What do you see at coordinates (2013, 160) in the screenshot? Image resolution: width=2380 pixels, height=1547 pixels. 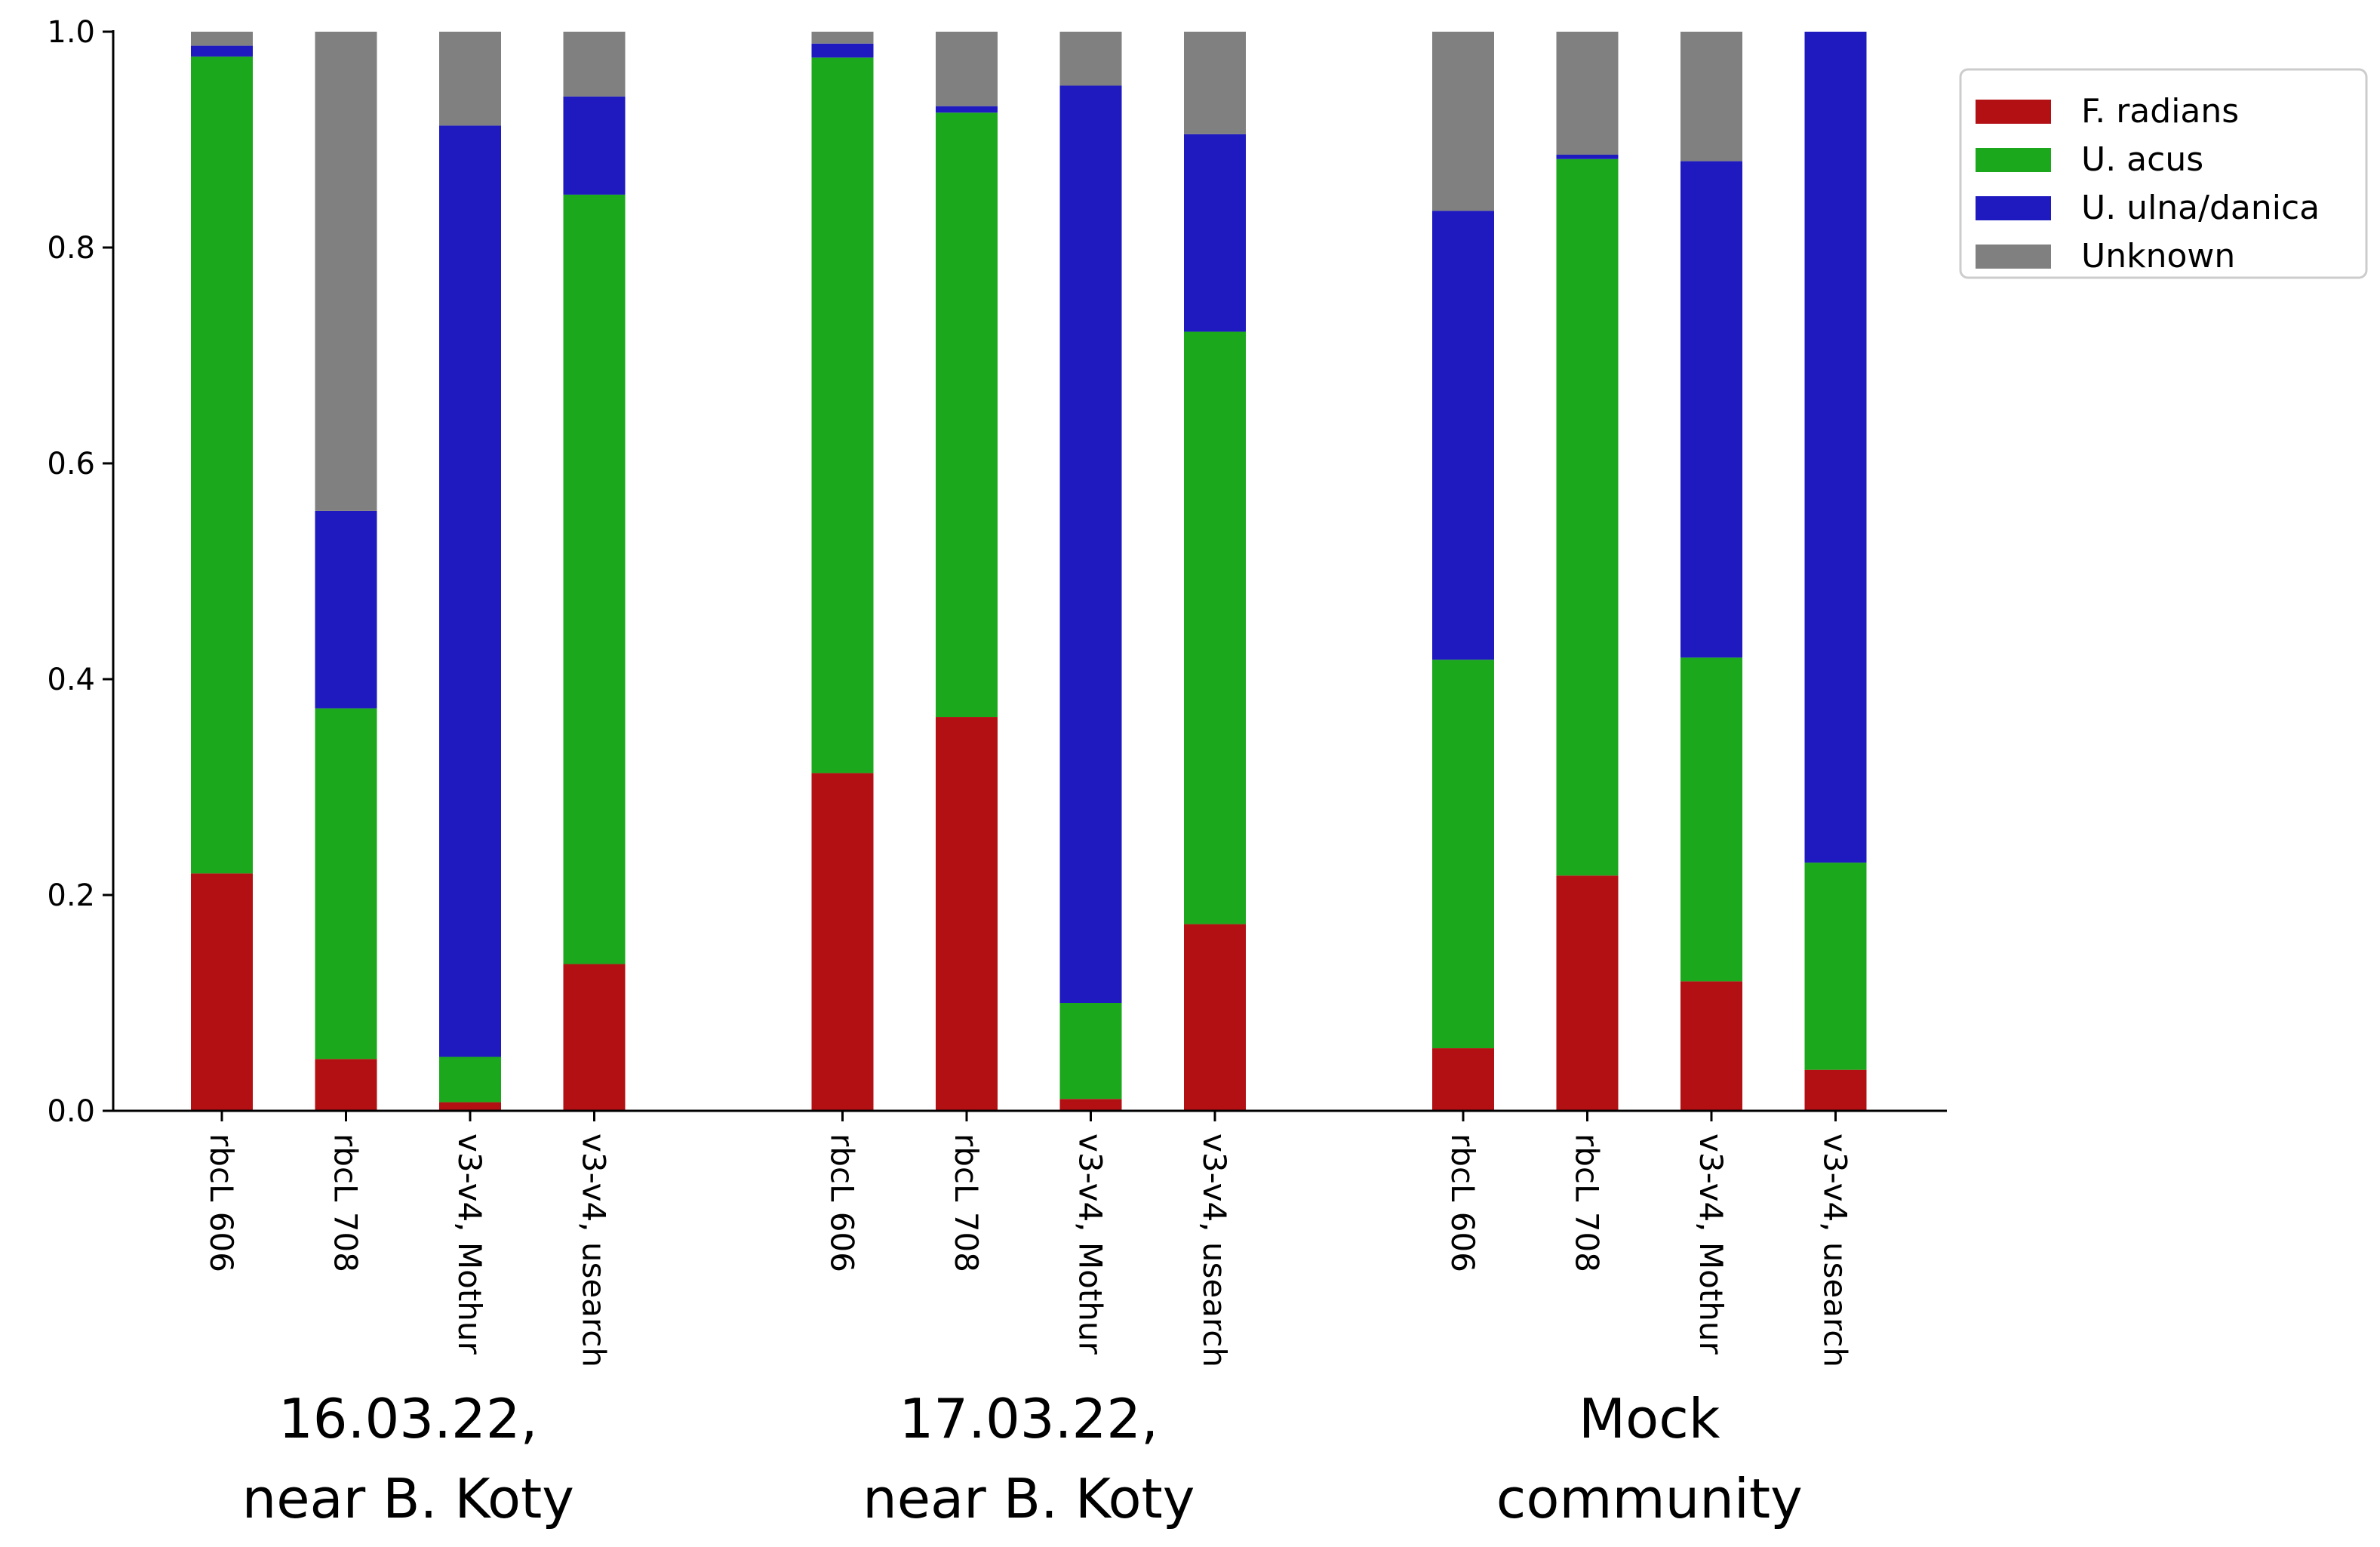 I see `legend-swatch-u-acus` at bounding box center [2013, 160].